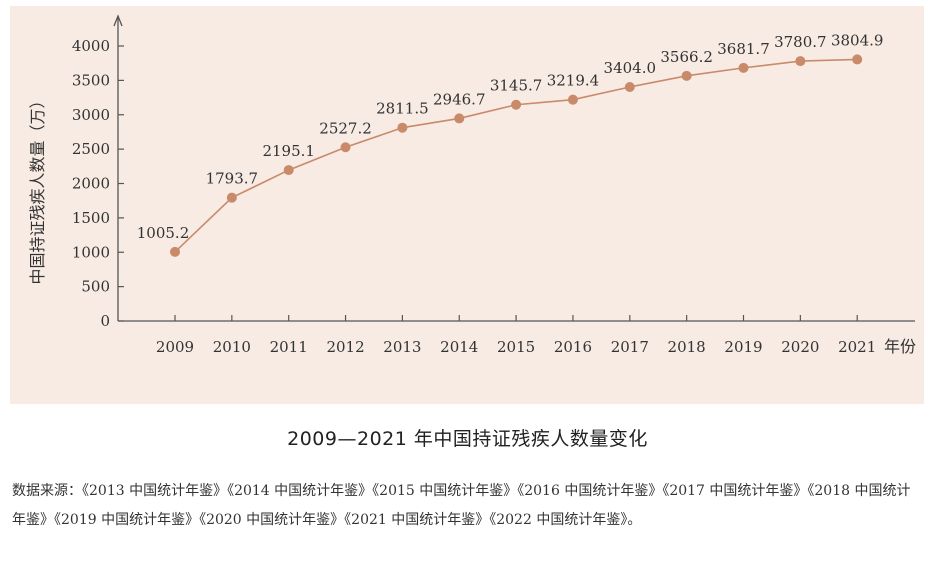 Image resolution: width=935 pixels, height=571 pixels. Describe the element at coordinates (743, 49) in the screenshot. I see `data-label: 3681.7` at that location.